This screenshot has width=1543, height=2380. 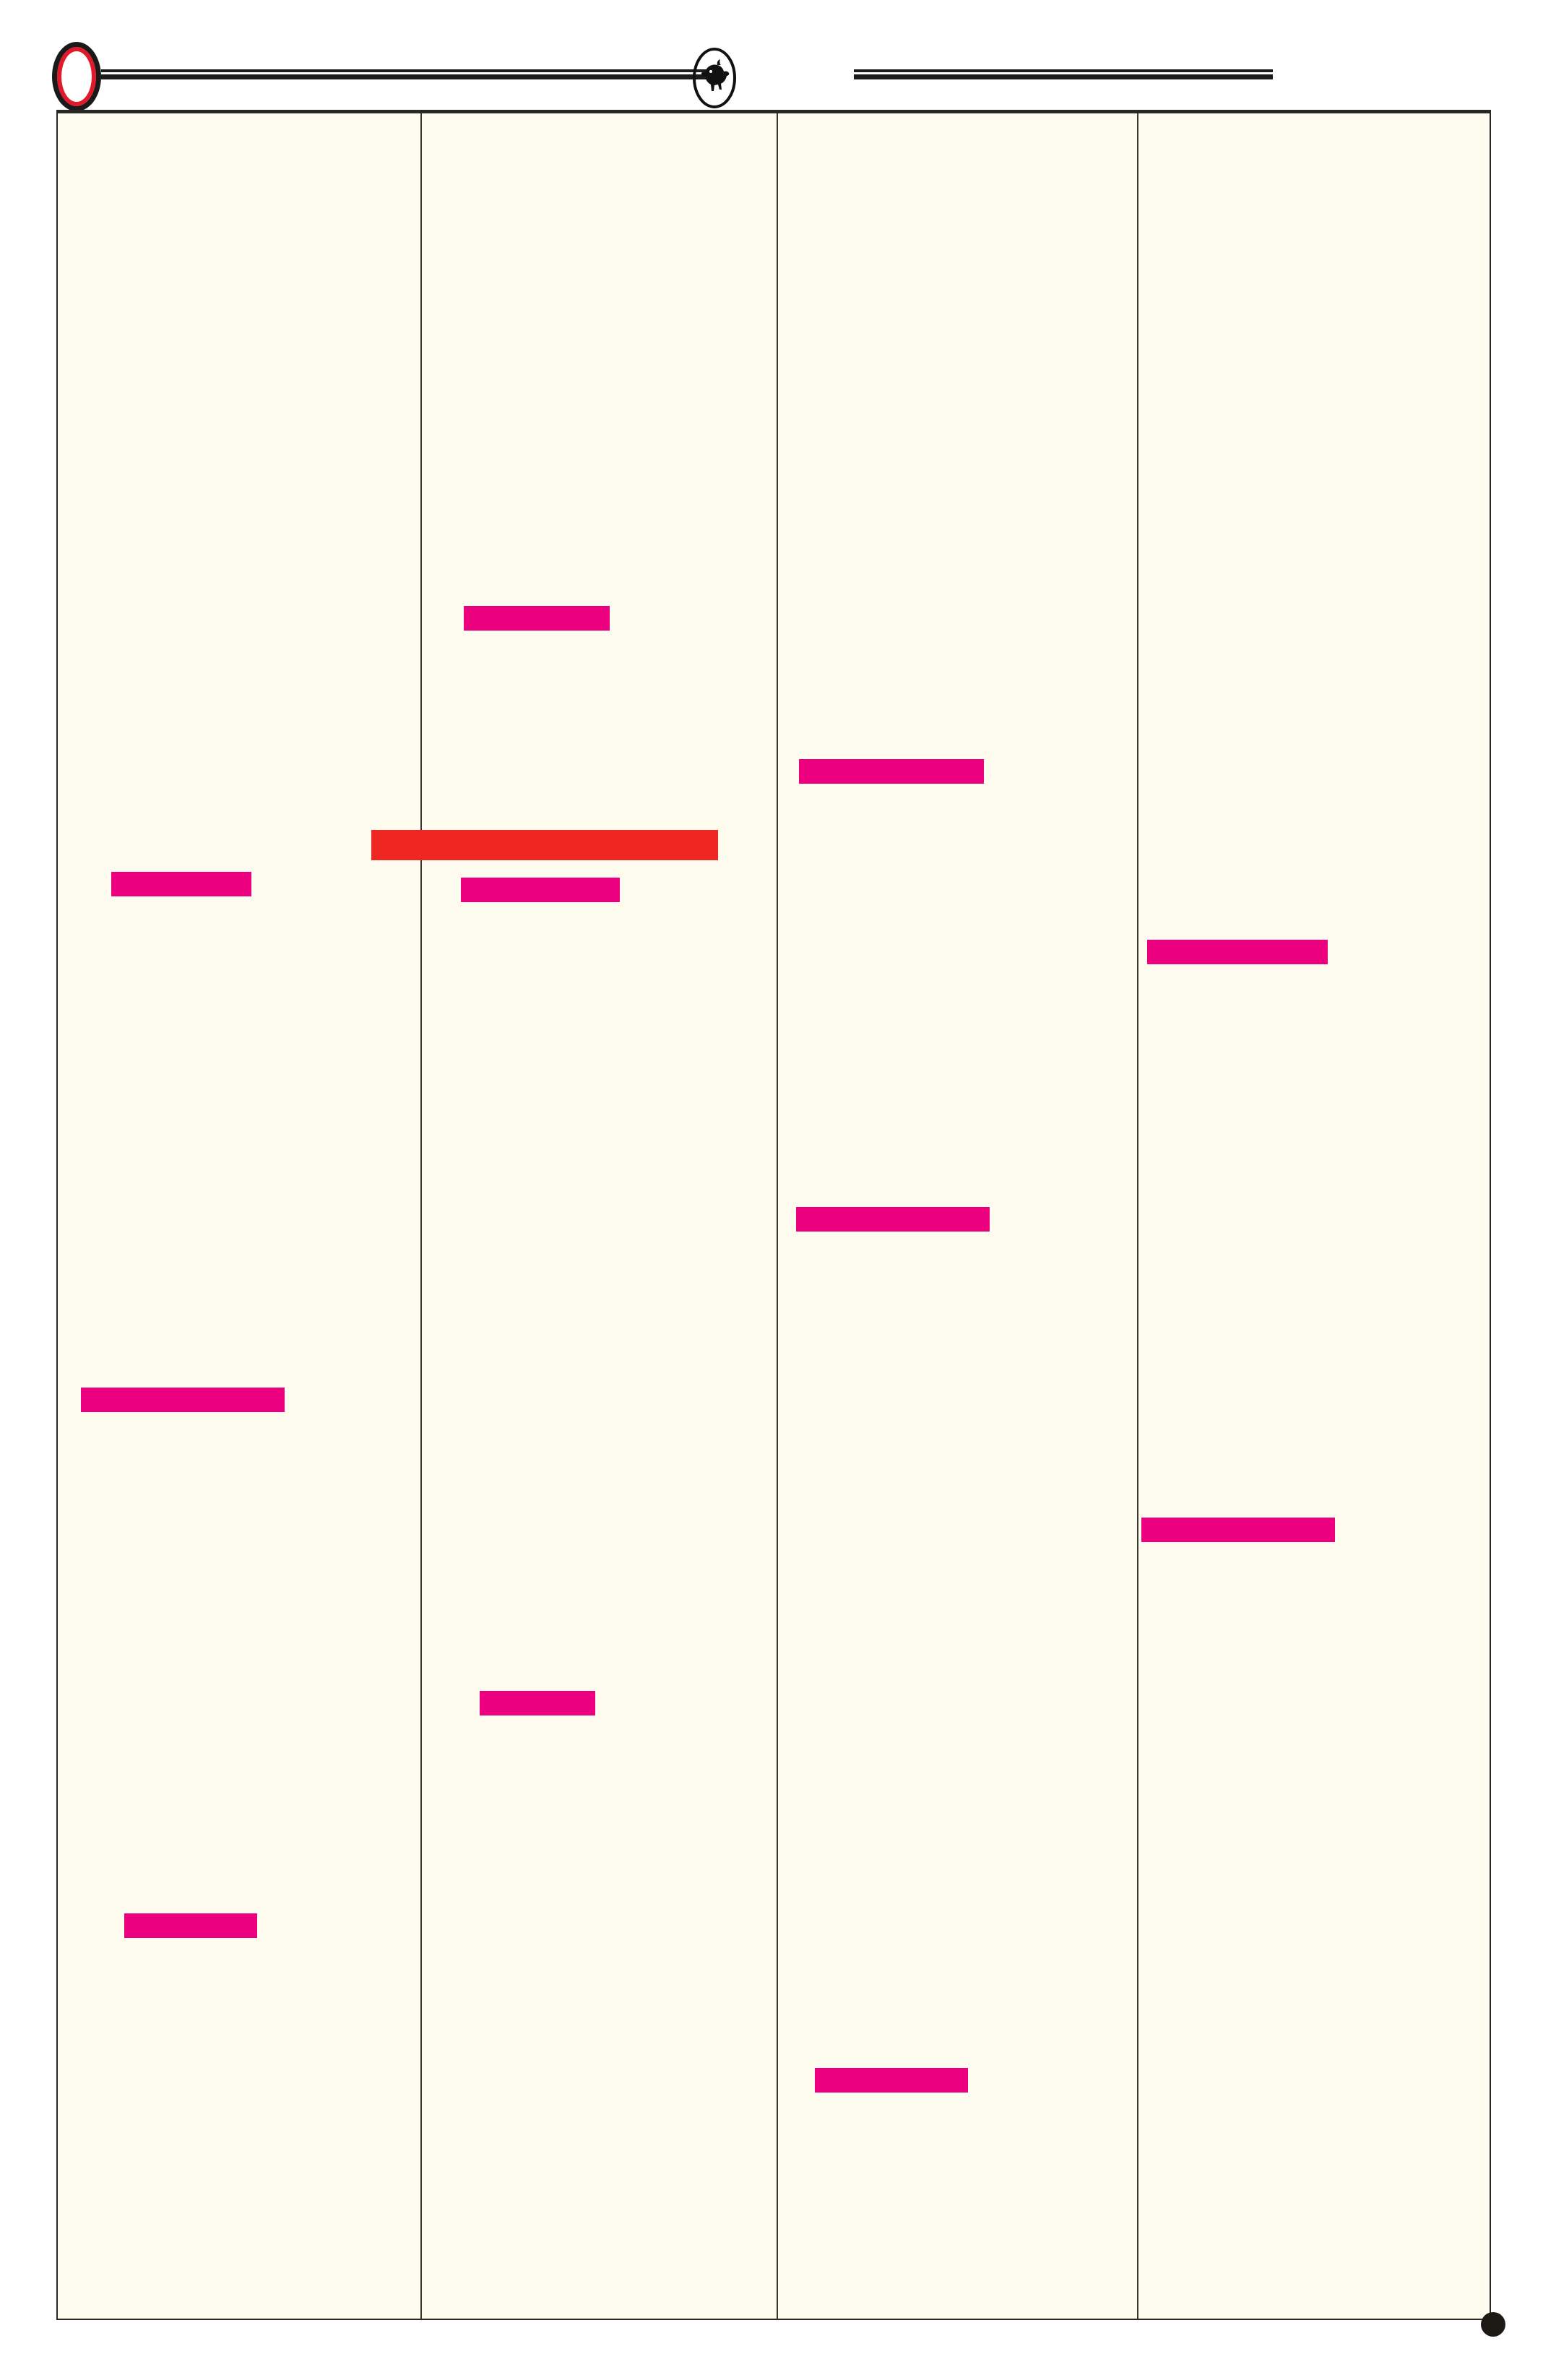 I want to click on page-header, so click(x=771, y=55).